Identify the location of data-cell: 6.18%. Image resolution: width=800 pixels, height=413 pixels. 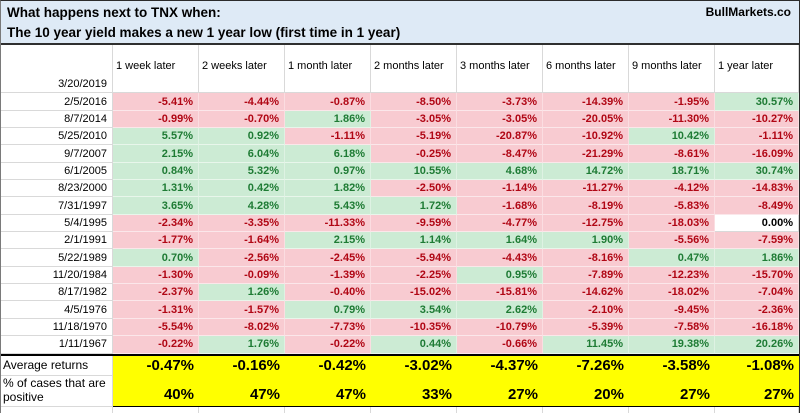
(328, 154).